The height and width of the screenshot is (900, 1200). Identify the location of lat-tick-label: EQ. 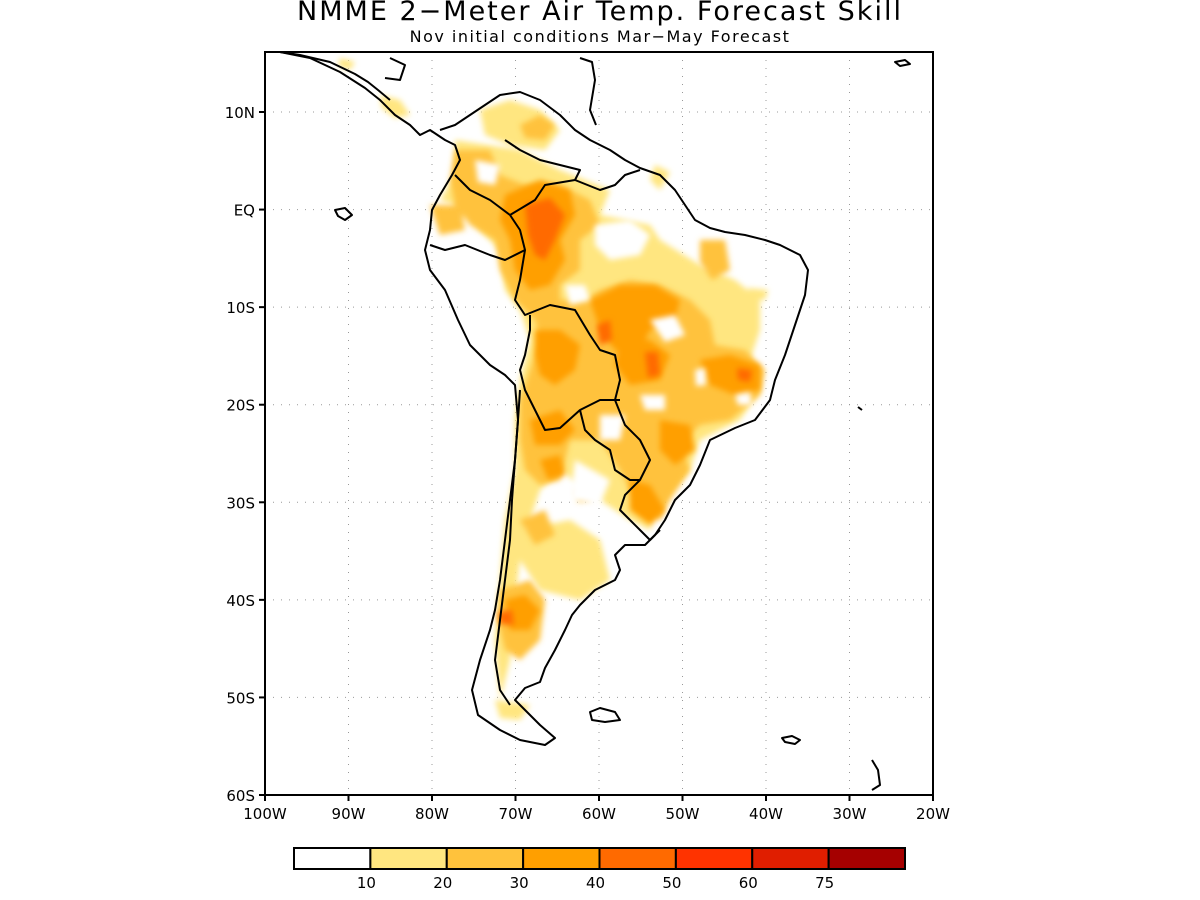
(244, 211).